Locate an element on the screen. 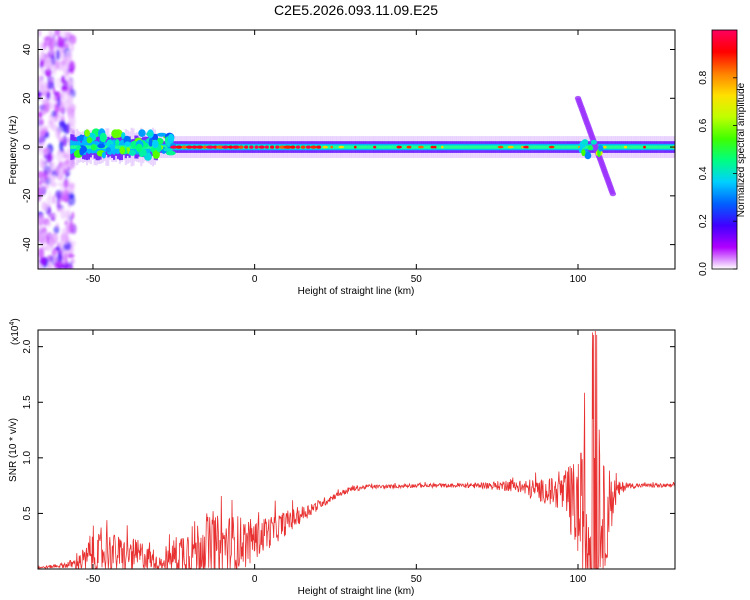 Image resolution: width=750 pixels, height=600 pixels. colorbar-tick-label: 0.8 is located at coordinates (703, 77).